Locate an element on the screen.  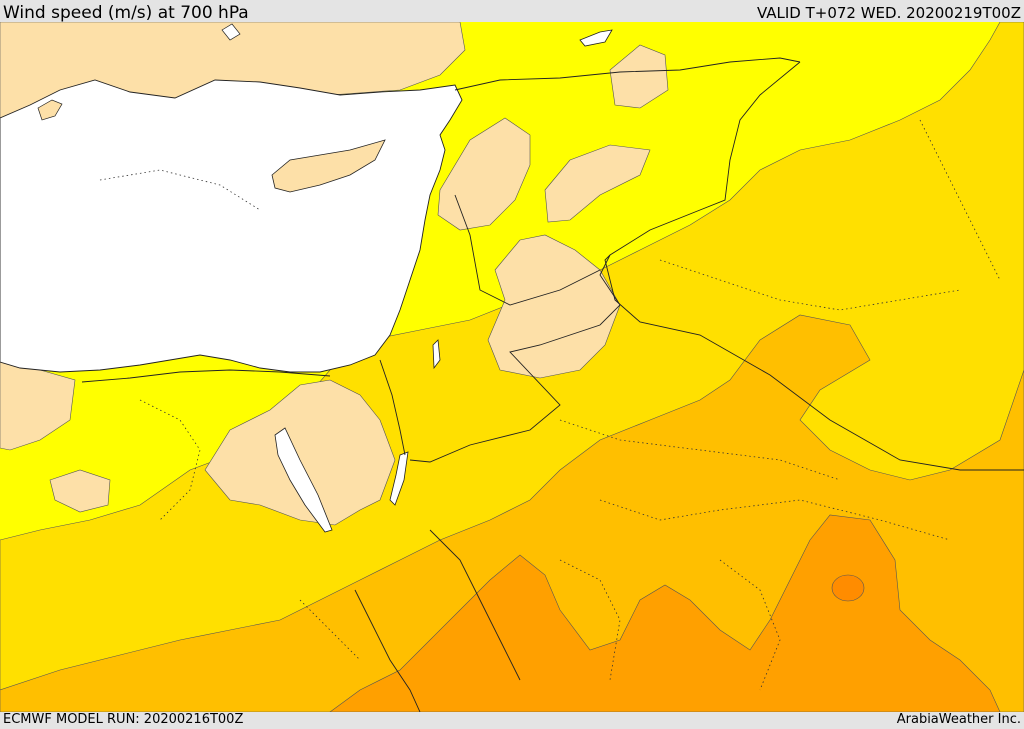
band-light-sinai is located at coordinates (300, 452).